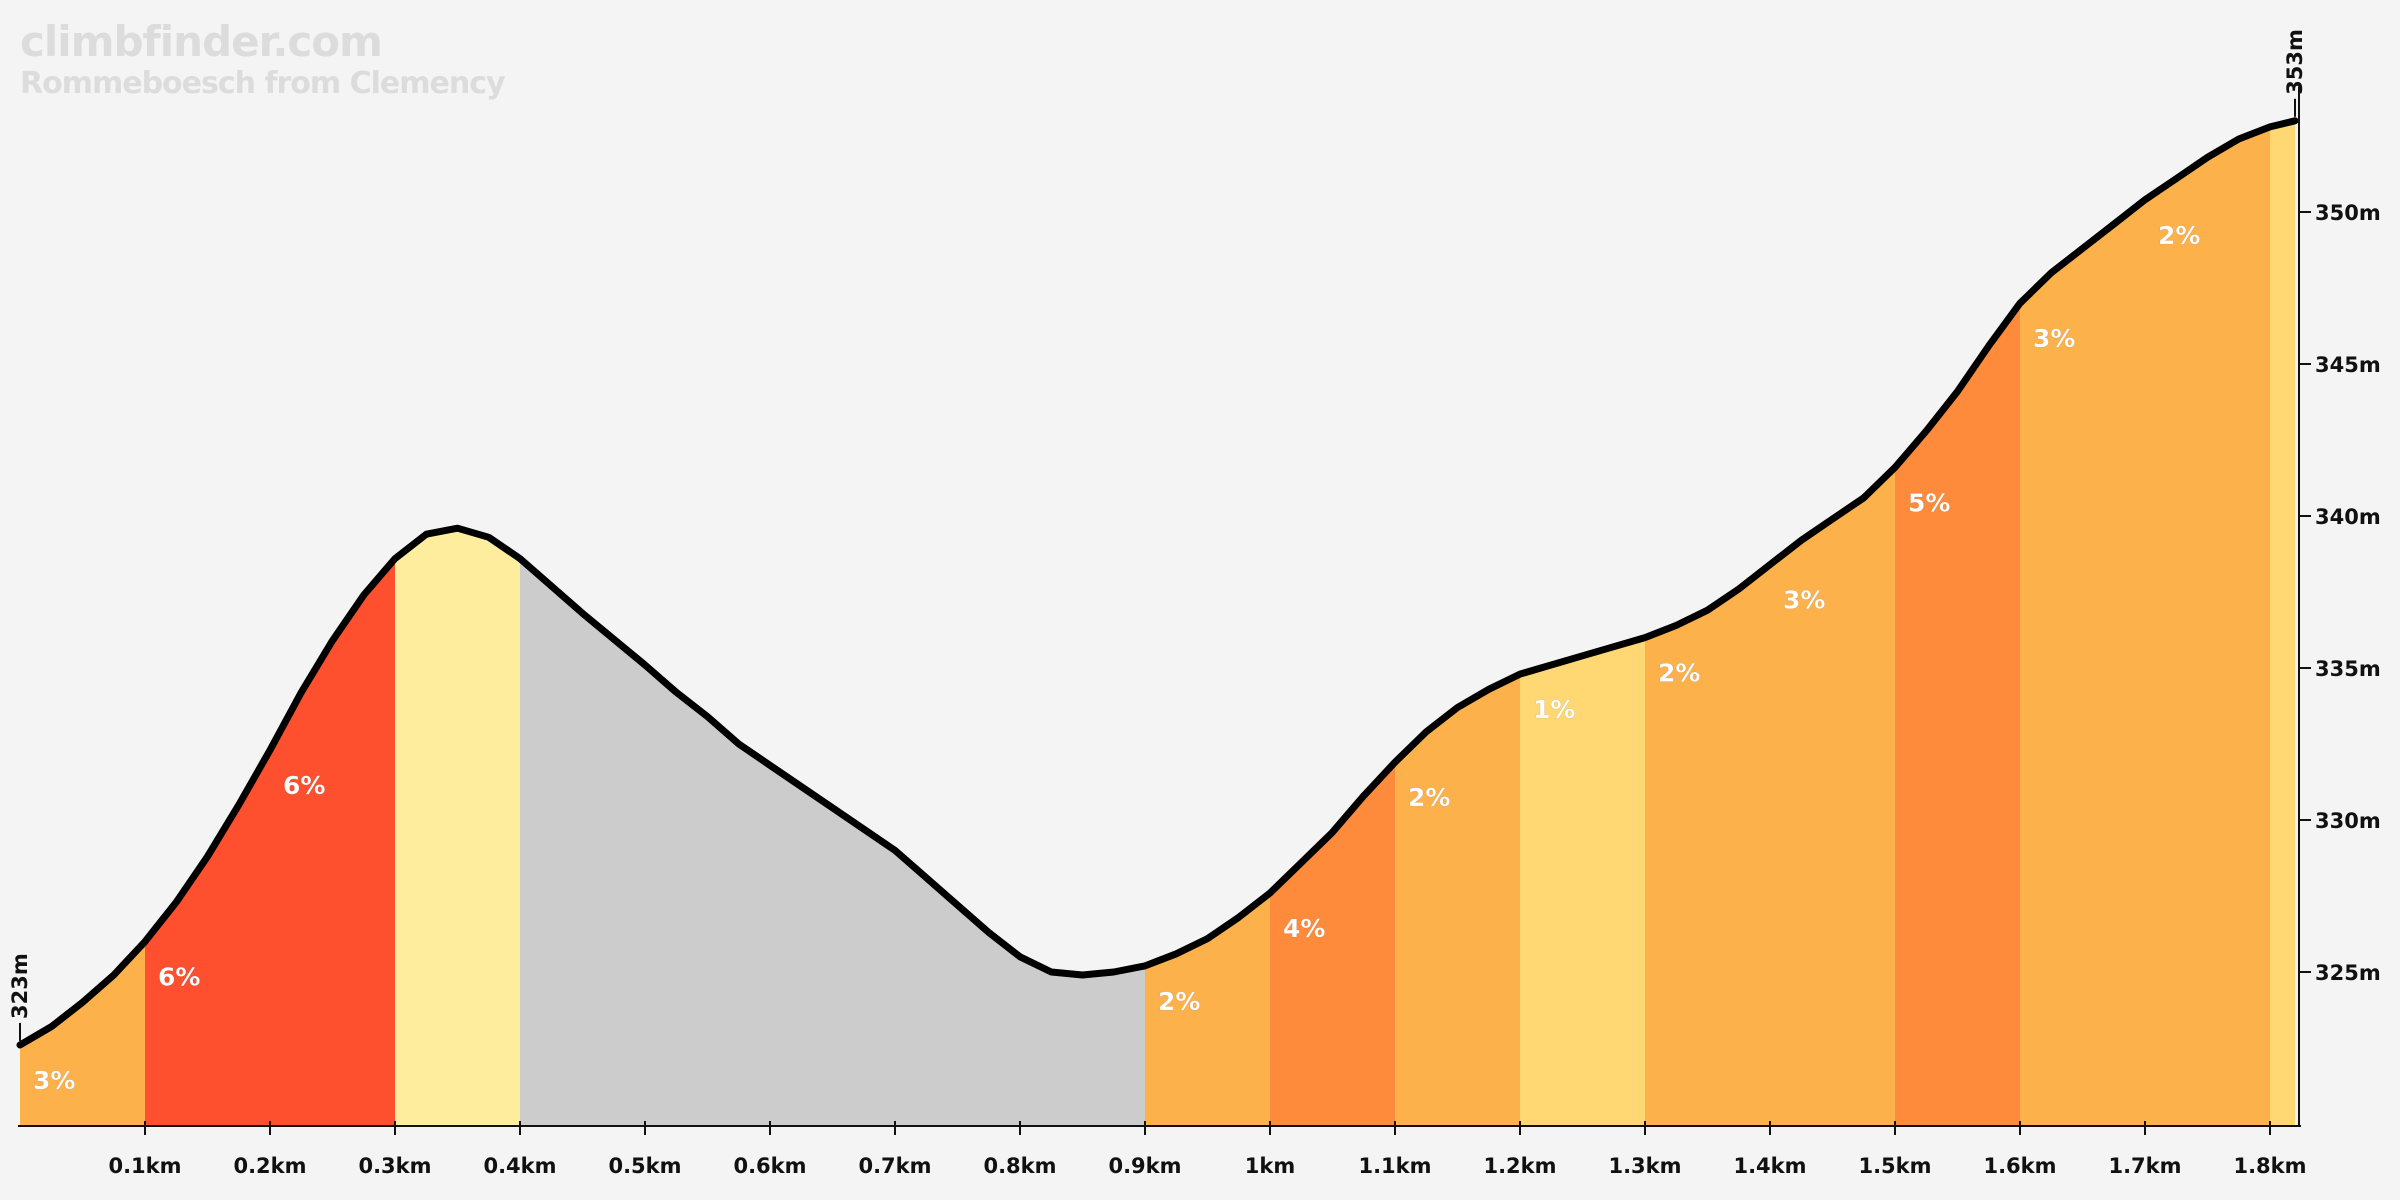 This screenshot has width=2400, height=1200. I want to click on x-tick-label-2: 0.2km, so click(269, 1166).